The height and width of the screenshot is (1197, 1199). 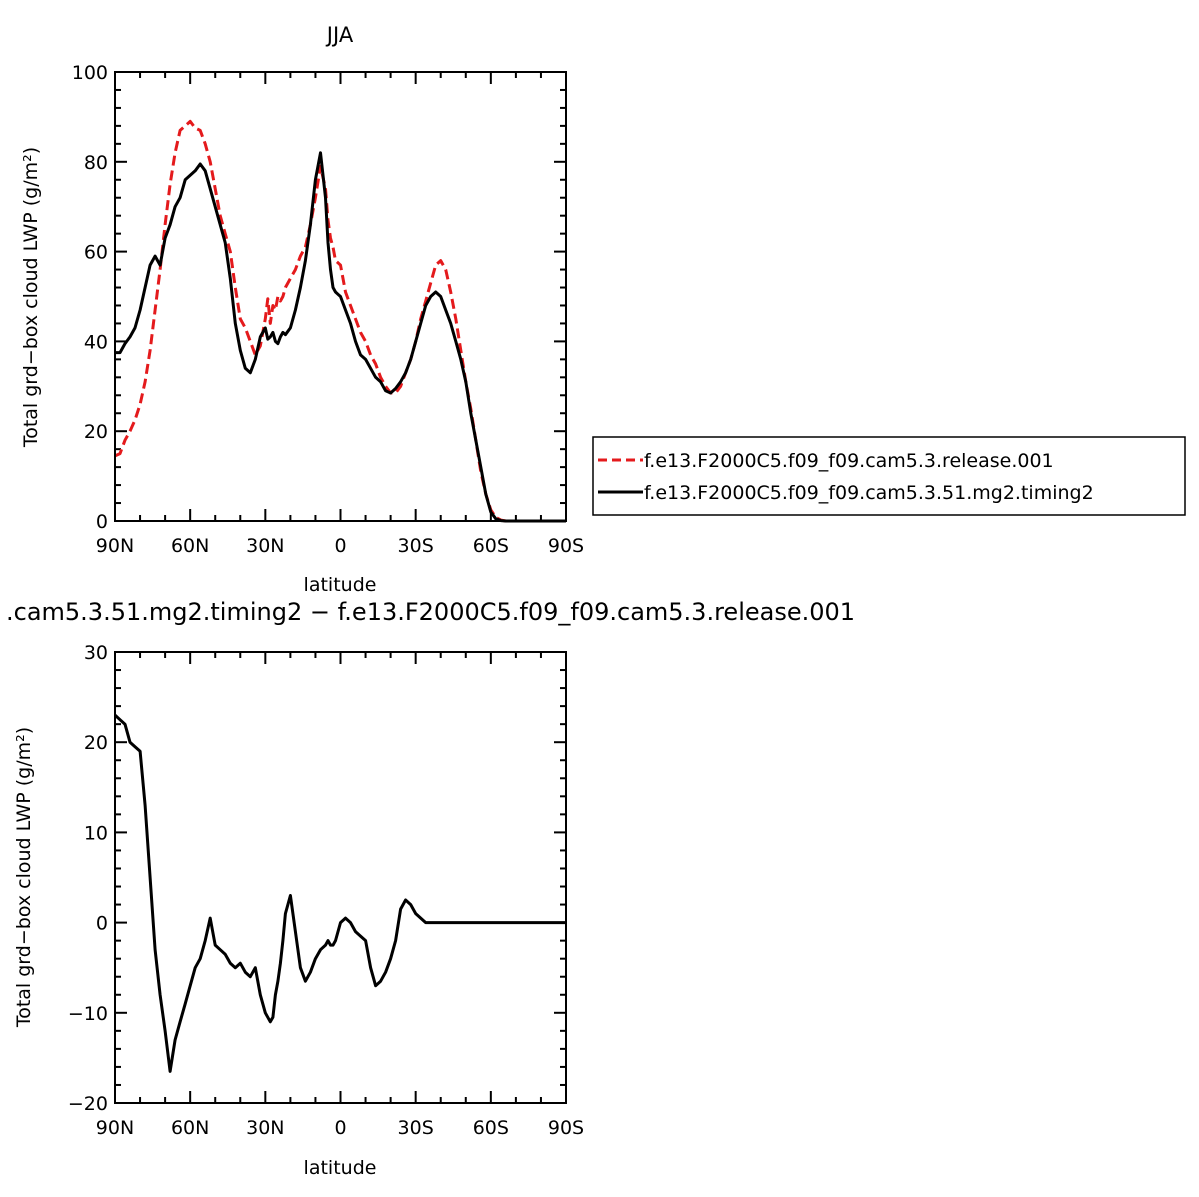 What do you see at coordinates (96, 253) in the screenshot?
I see `y-tick-label: 60` at bounding box center [96, 253].